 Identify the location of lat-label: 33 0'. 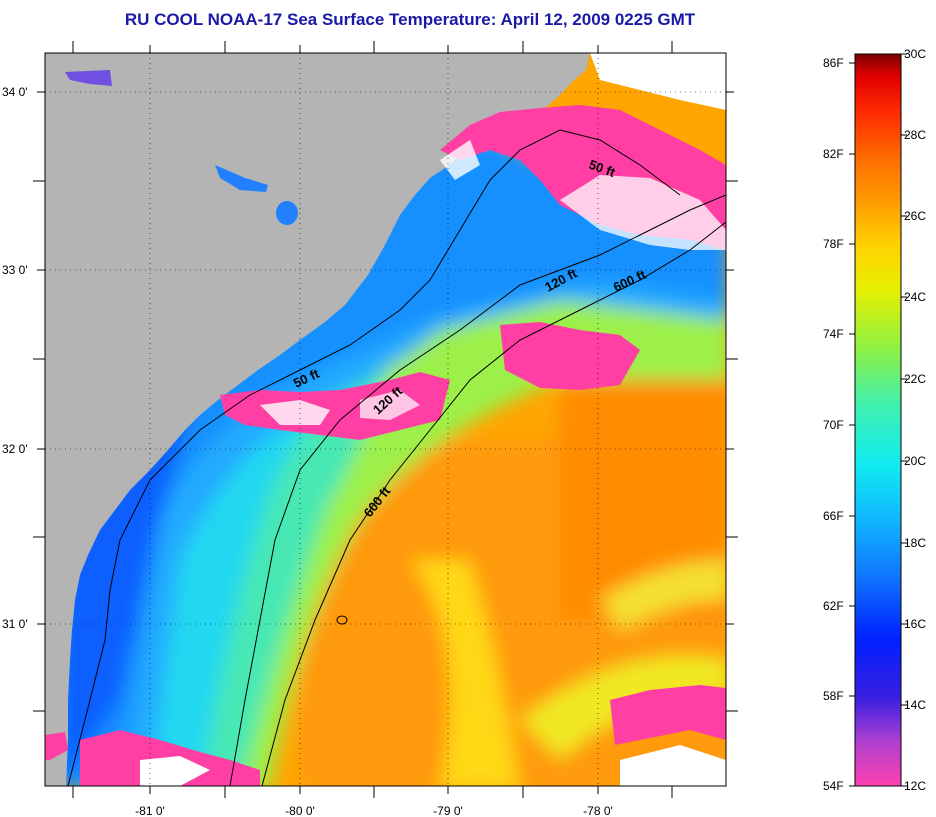
(15, 270).